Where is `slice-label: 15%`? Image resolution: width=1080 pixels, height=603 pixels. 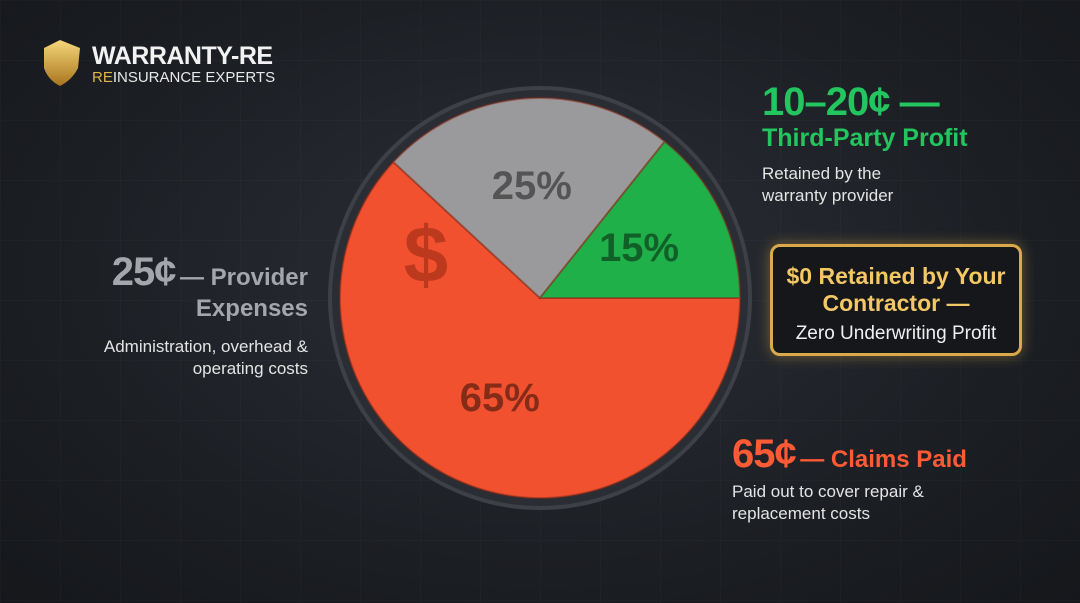
slice-label: 15% is located at coordinates (639, 248).